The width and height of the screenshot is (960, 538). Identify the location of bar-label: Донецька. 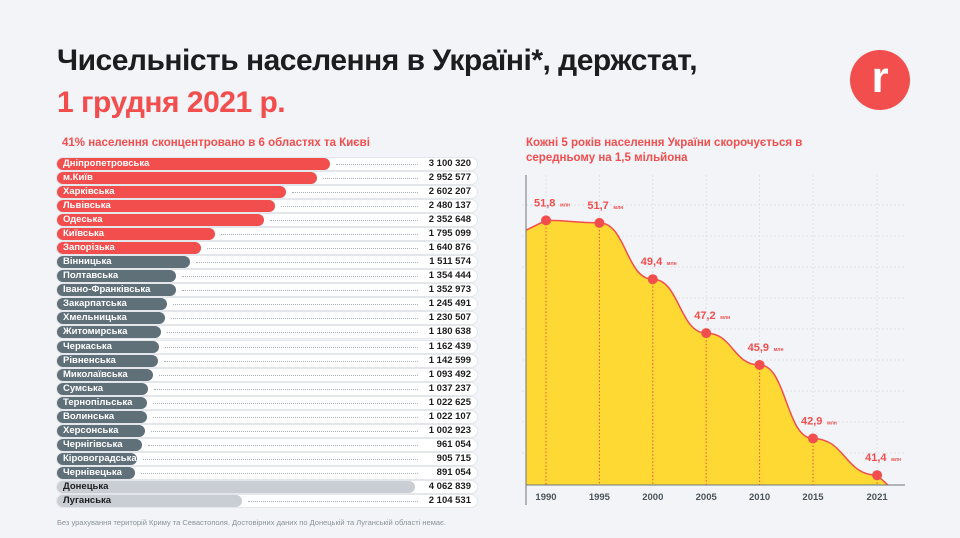
(86, 486).